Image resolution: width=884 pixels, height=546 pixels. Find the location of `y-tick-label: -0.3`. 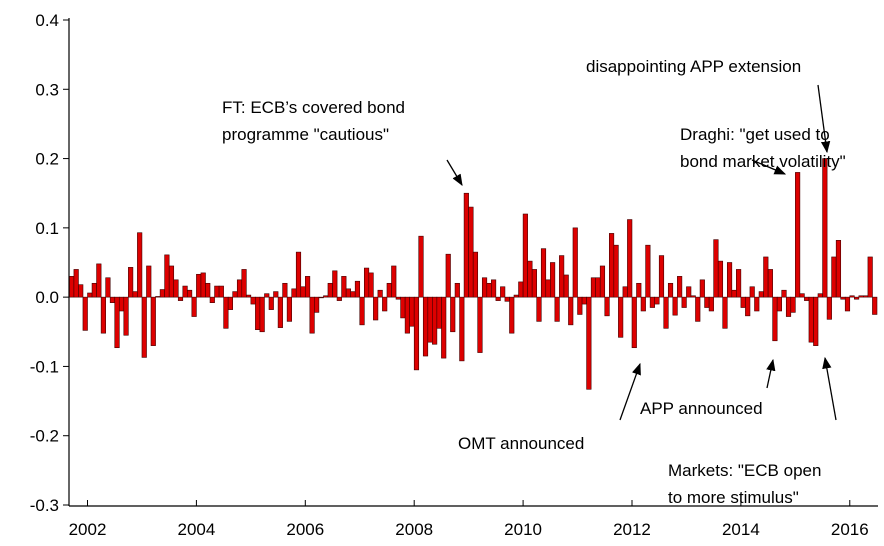

y-tick-label: -0.3 is located at coordinates (44, 505).